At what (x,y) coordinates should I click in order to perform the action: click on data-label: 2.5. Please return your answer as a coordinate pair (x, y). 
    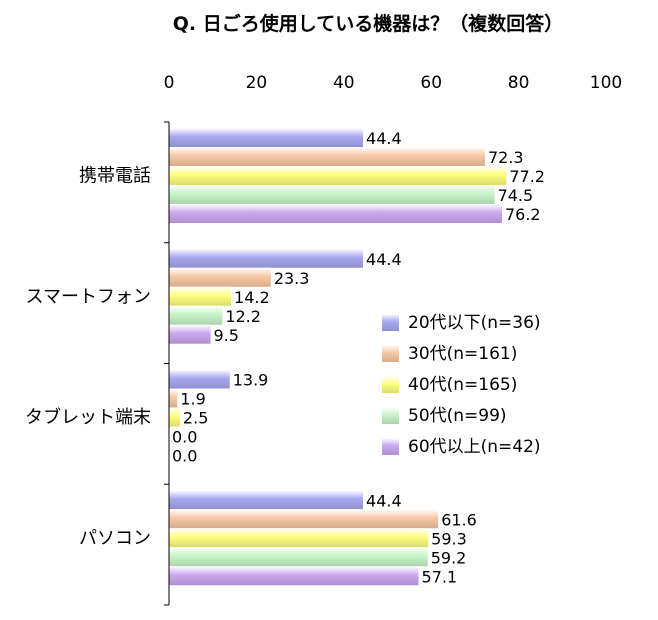
    Looking at the image, I should click on (195, 418).